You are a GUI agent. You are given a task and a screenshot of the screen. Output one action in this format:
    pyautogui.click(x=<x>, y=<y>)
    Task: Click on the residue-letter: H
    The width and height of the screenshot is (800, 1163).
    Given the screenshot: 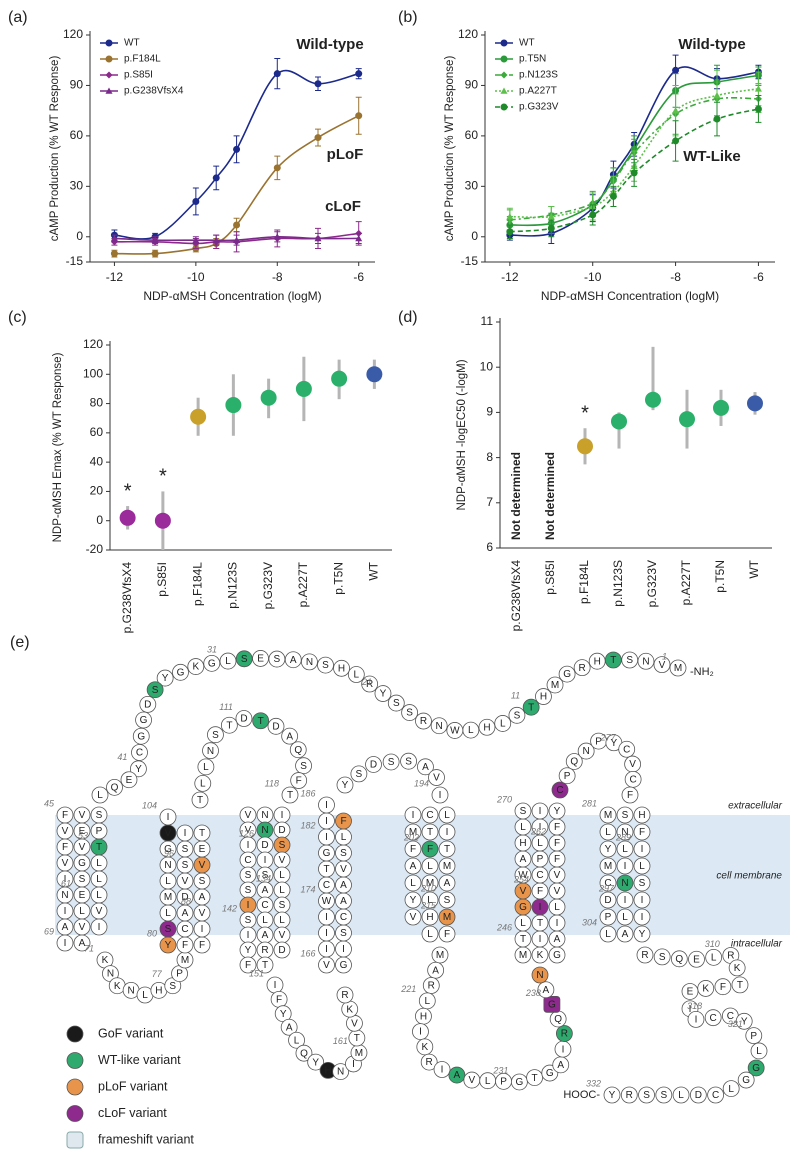 What is the action you would take?
    pyautogui.click(x=158, y=991)
    